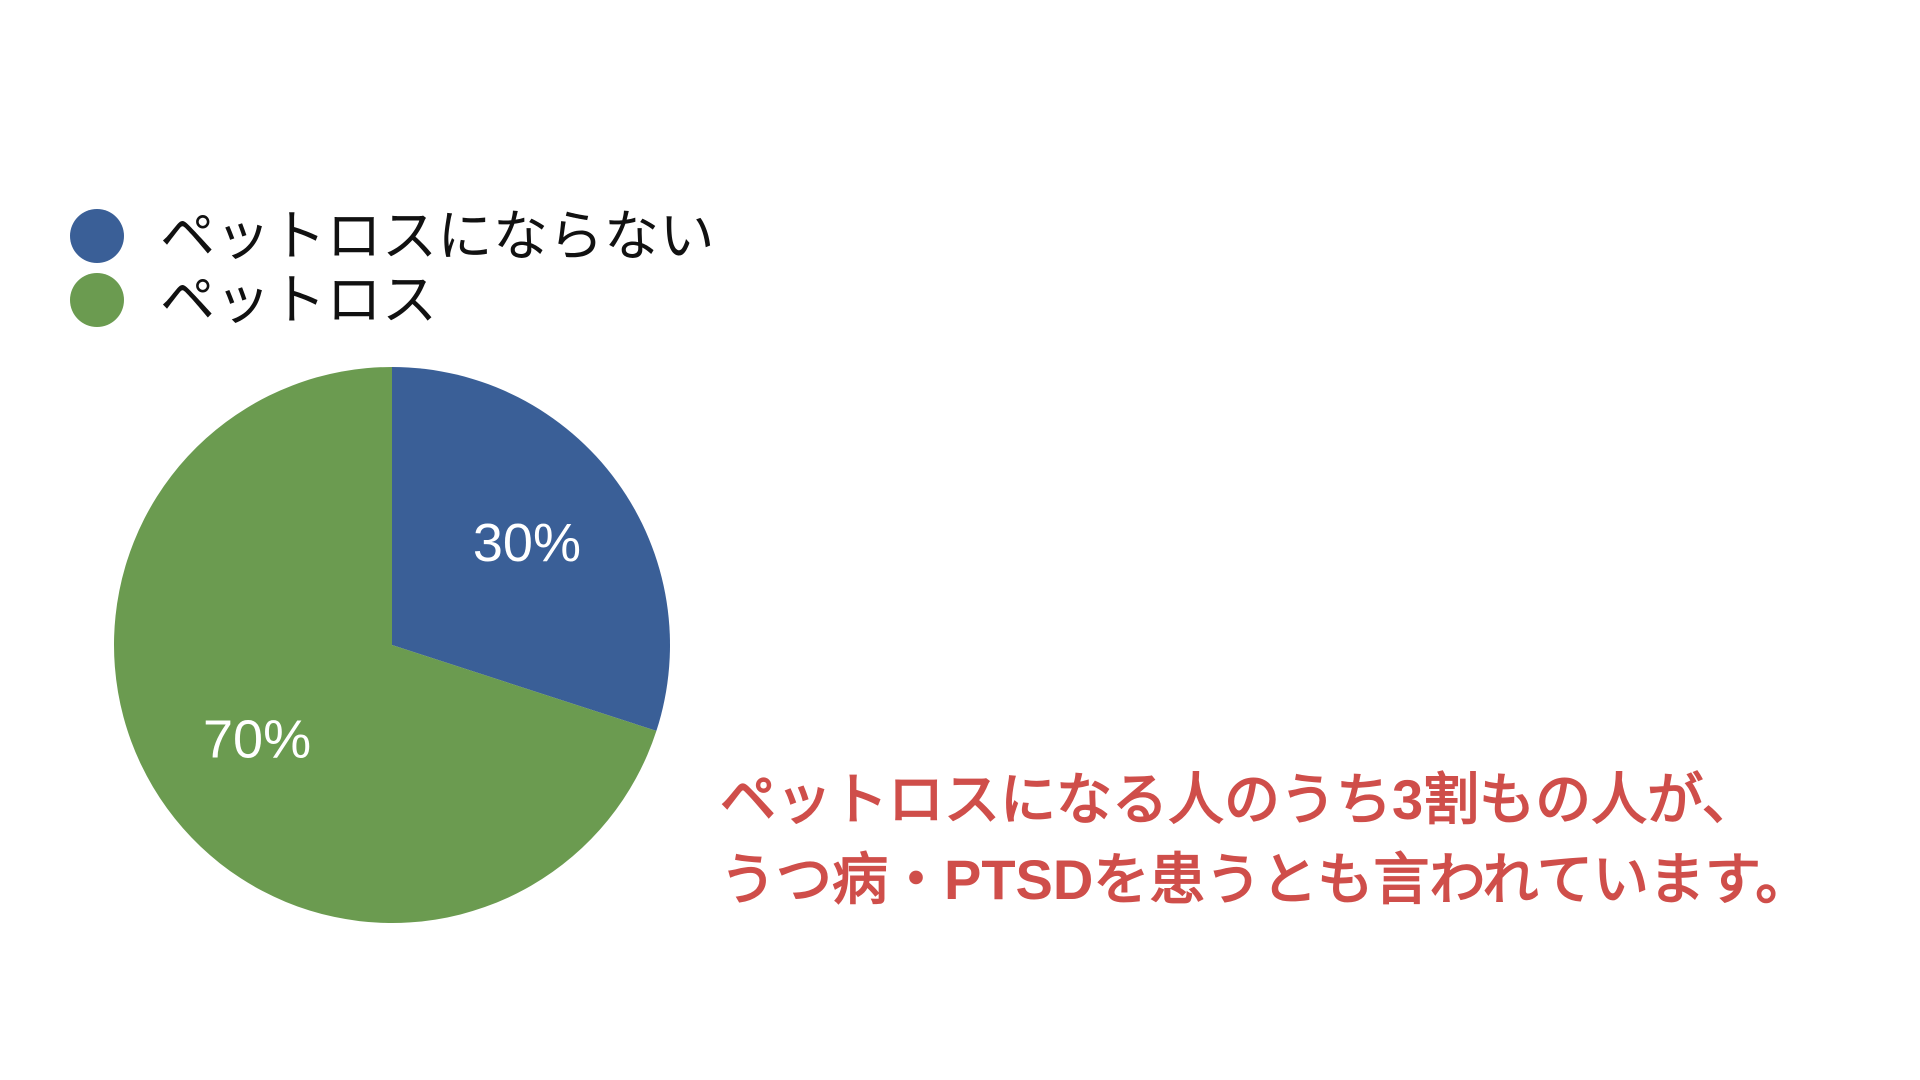 The image size is (1920, 1080). I want to click on pie-slice-label-0: 30%, so click(527, 543).